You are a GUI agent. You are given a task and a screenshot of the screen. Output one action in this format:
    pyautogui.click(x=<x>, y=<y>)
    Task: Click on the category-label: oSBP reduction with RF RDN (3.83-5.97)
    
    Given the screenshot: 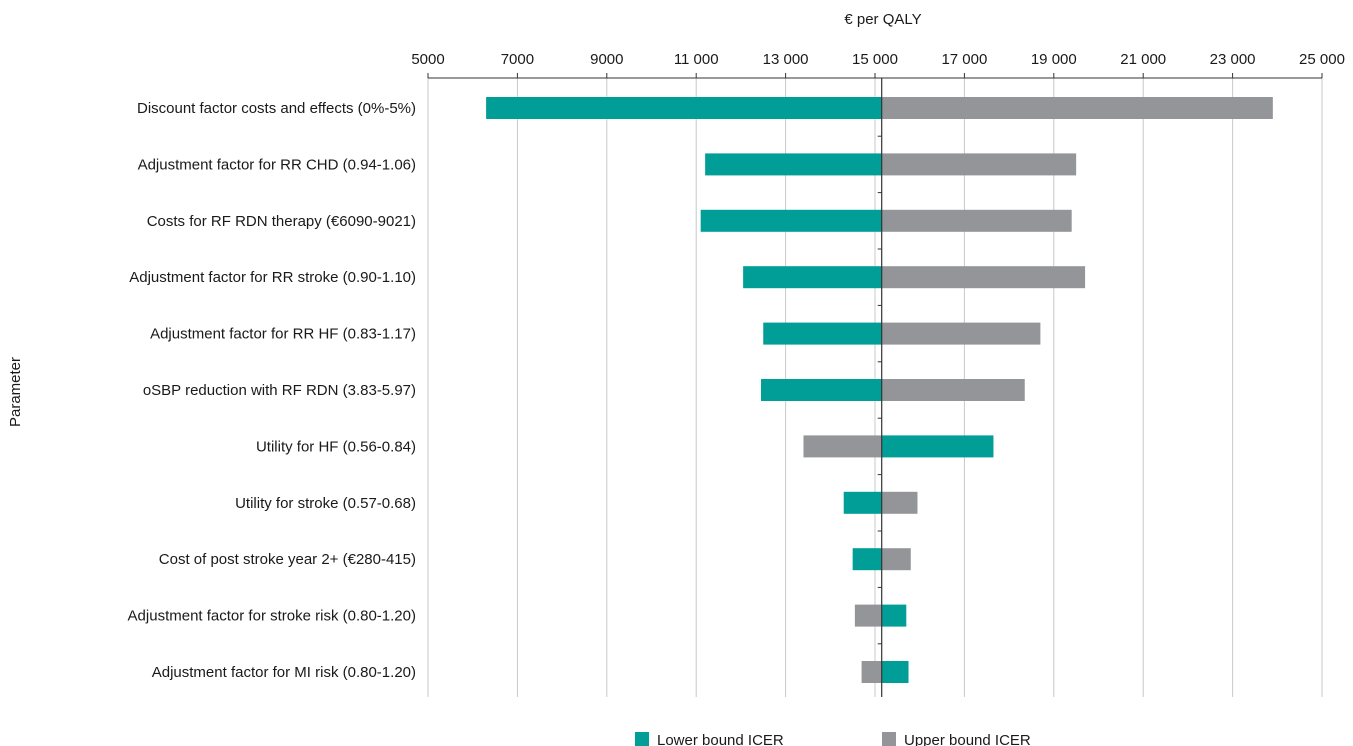 What is the action you would take?
    pyautogui.click(x=279, y=390)
    